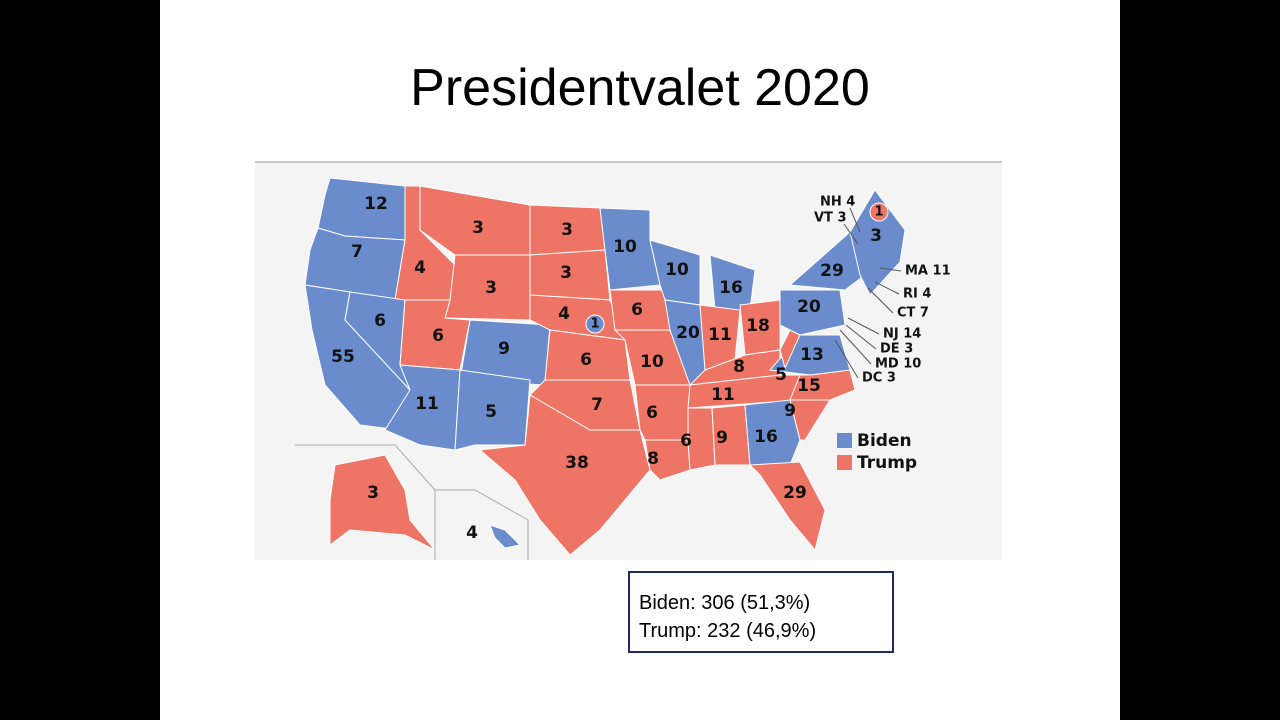 The height and width of the screenshot is (720, 1280). What do you see at coordinates (902, 334) in the screenshot?
I see `callout-label: NJ 14` at bounding box center [902, 334].